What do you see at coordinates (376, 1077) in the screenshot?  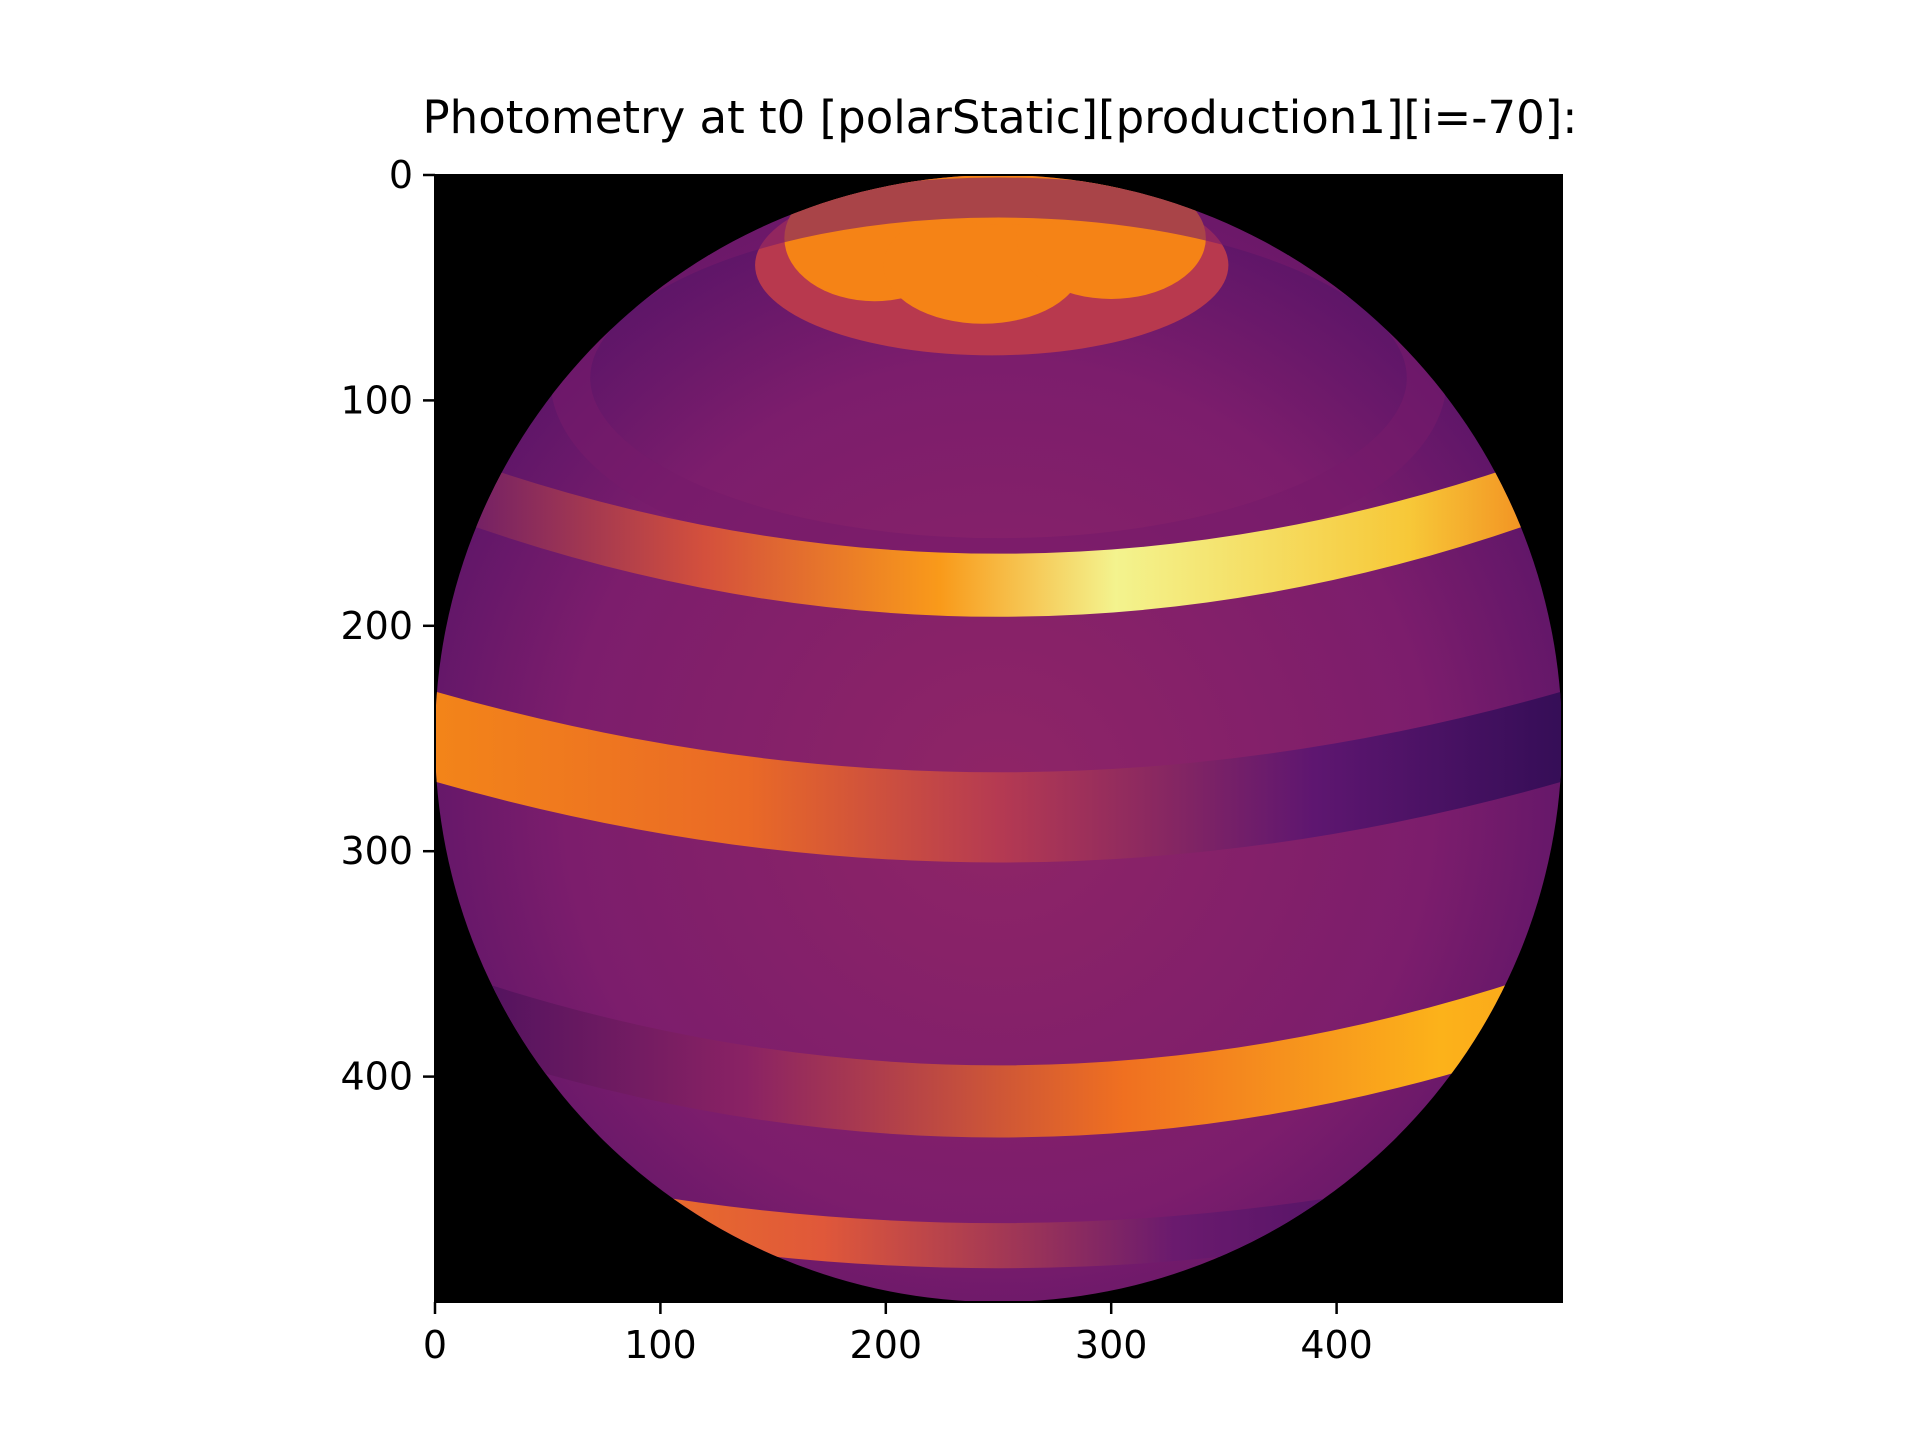 I see `y-tick-label: 400` at bounding box center [376, 1077].